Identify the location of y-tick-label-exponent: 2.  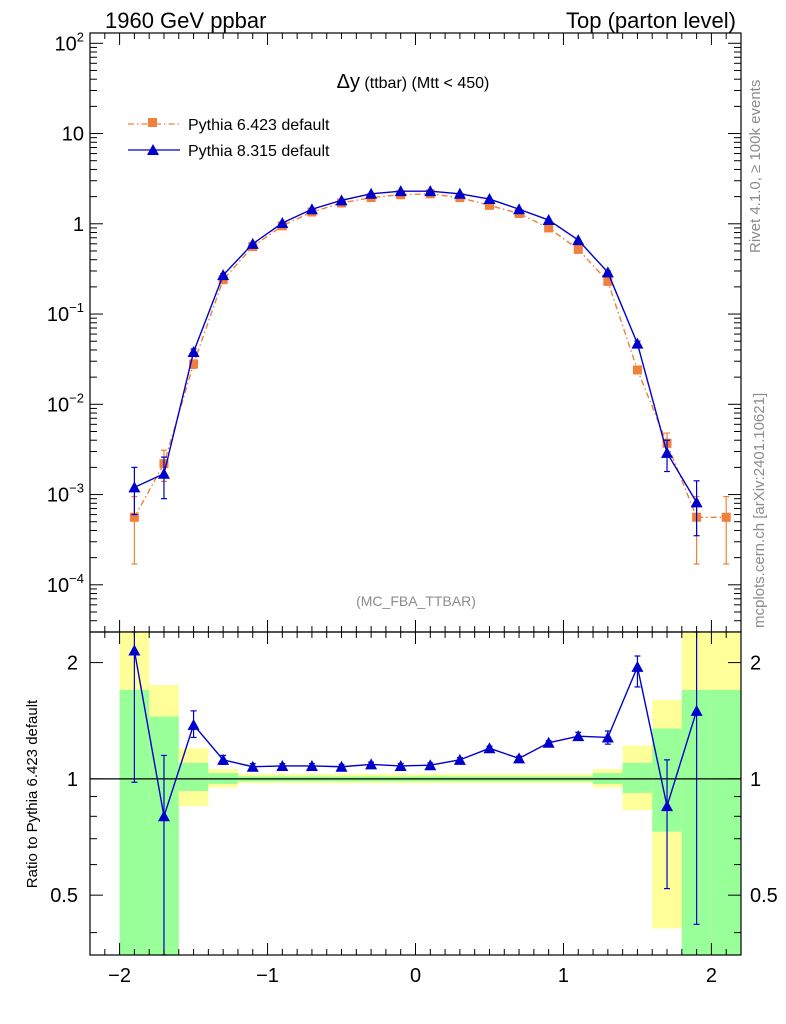
(80, 36).